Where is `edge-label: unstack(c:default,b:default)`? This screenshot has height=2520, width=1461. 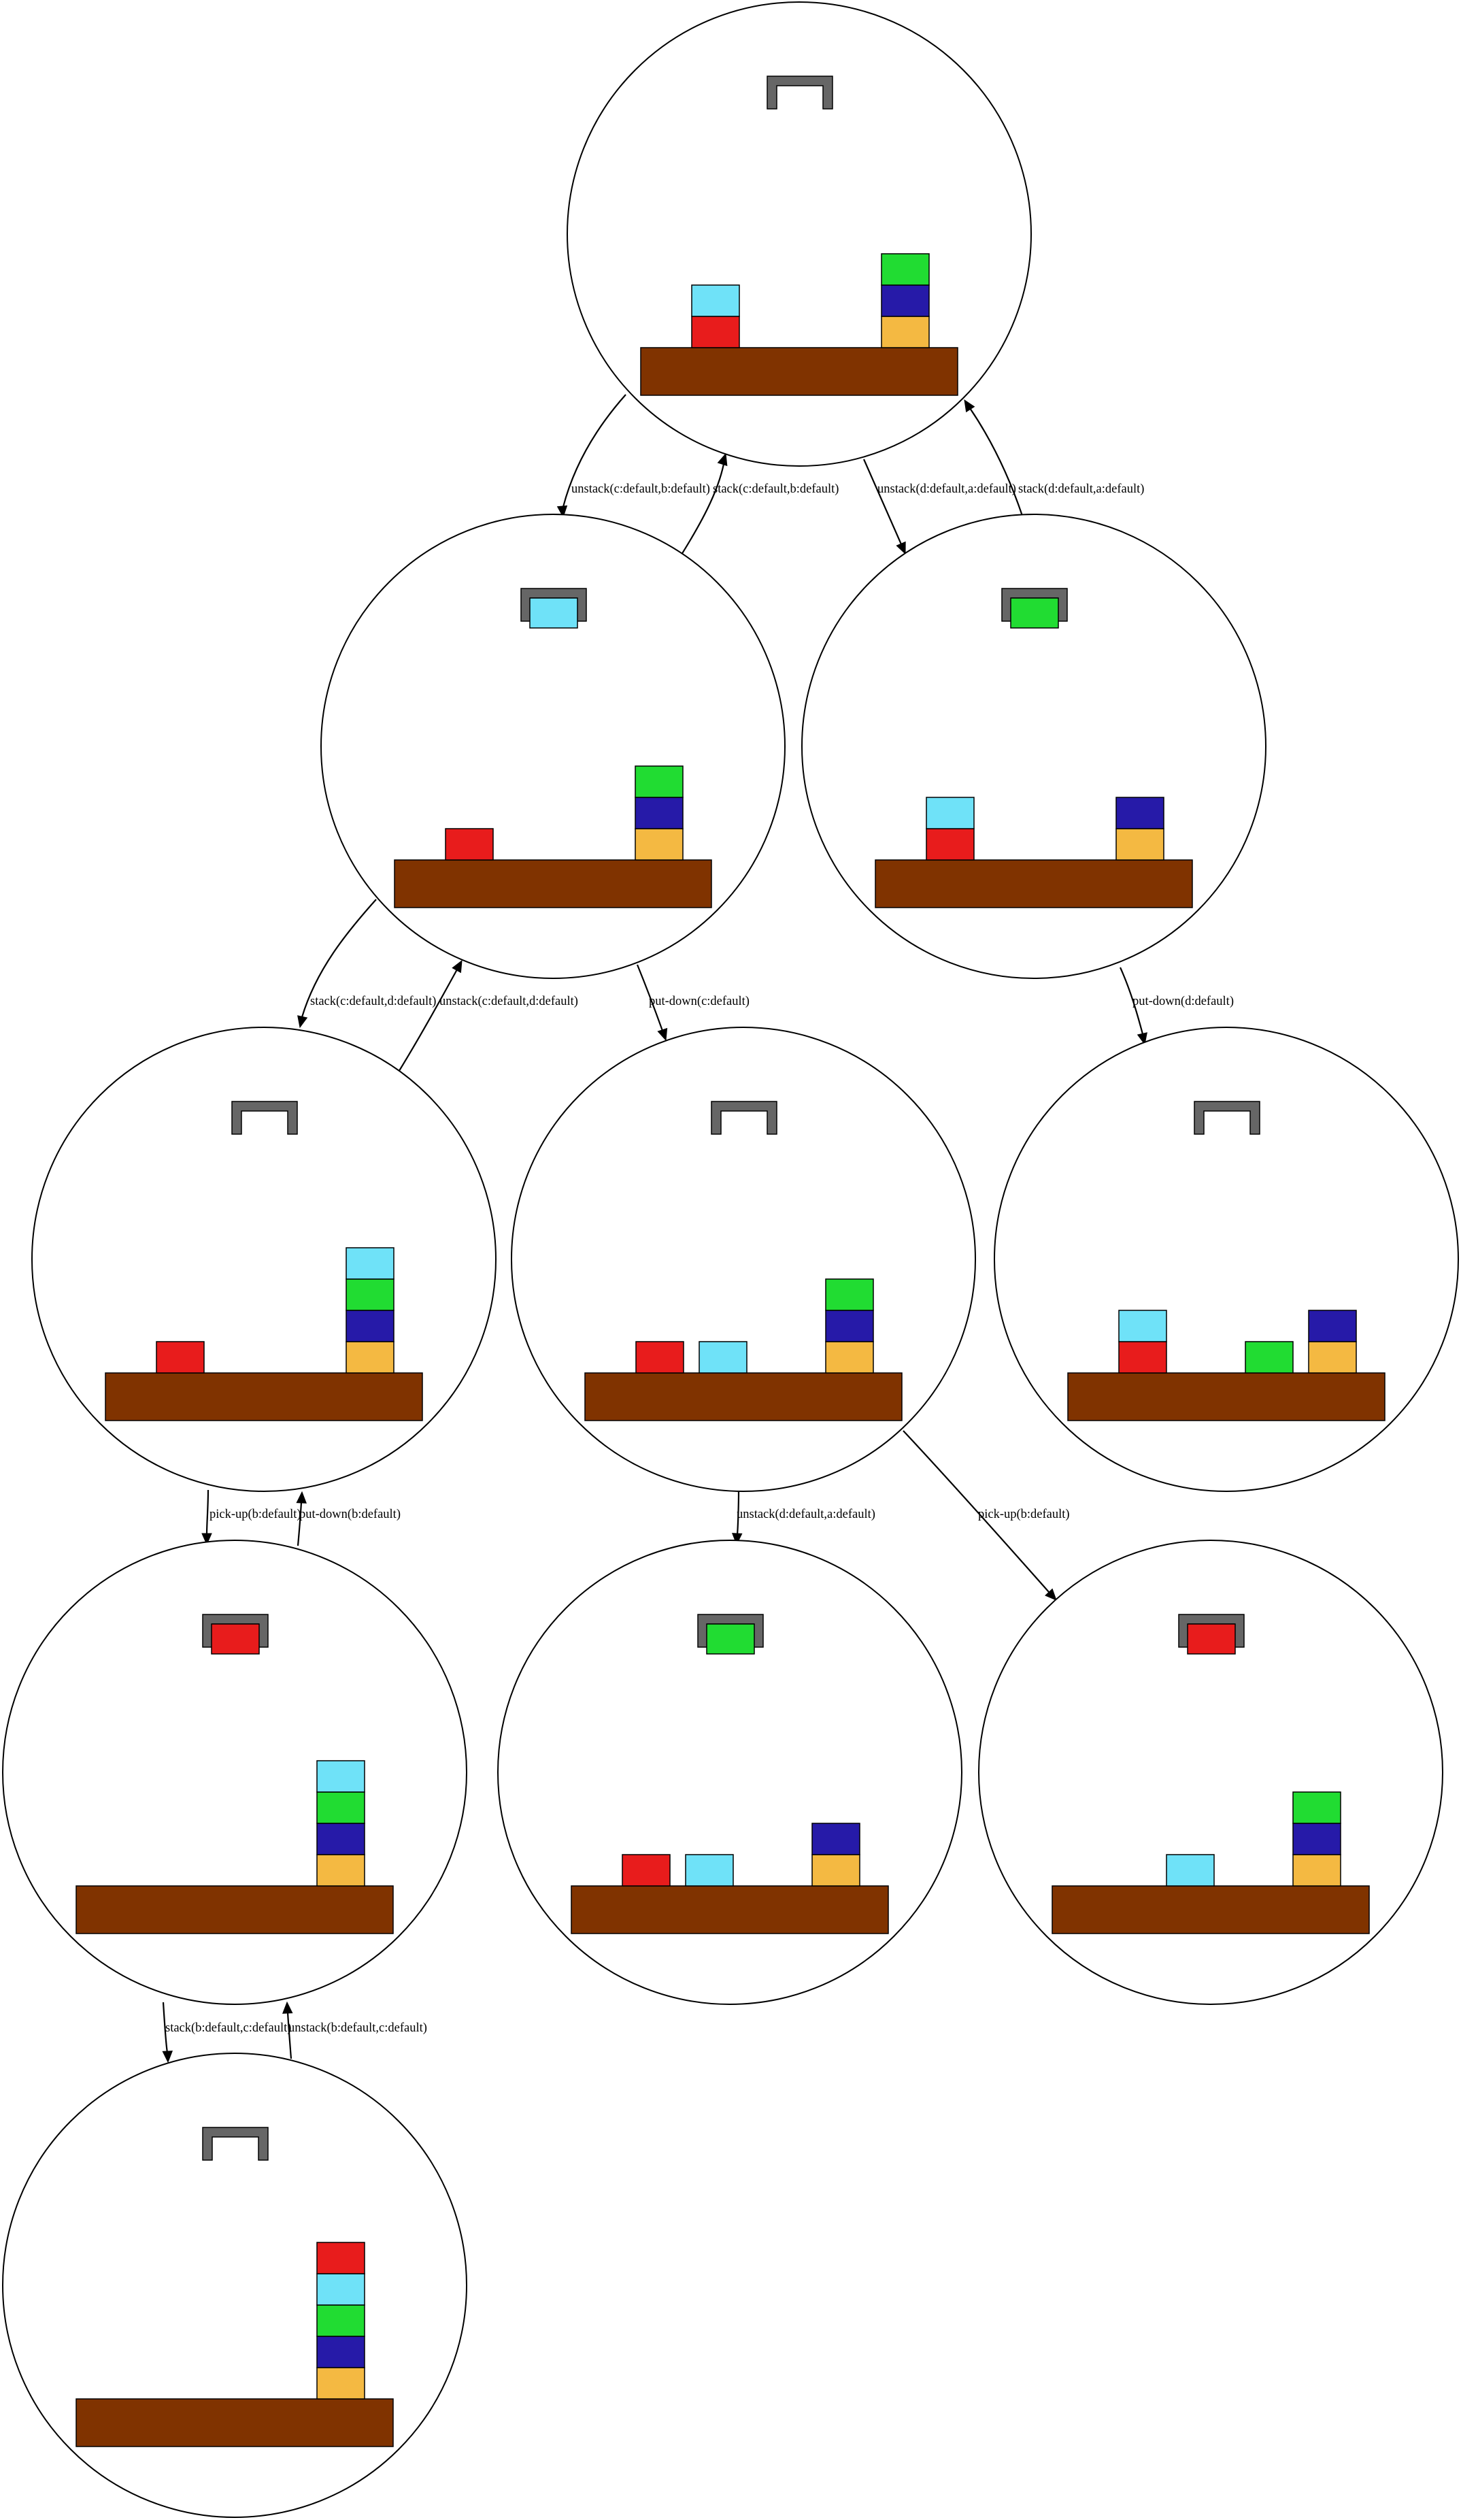 edge-label: unstack(c:default,b:default) is located at coordinates (640, 489).